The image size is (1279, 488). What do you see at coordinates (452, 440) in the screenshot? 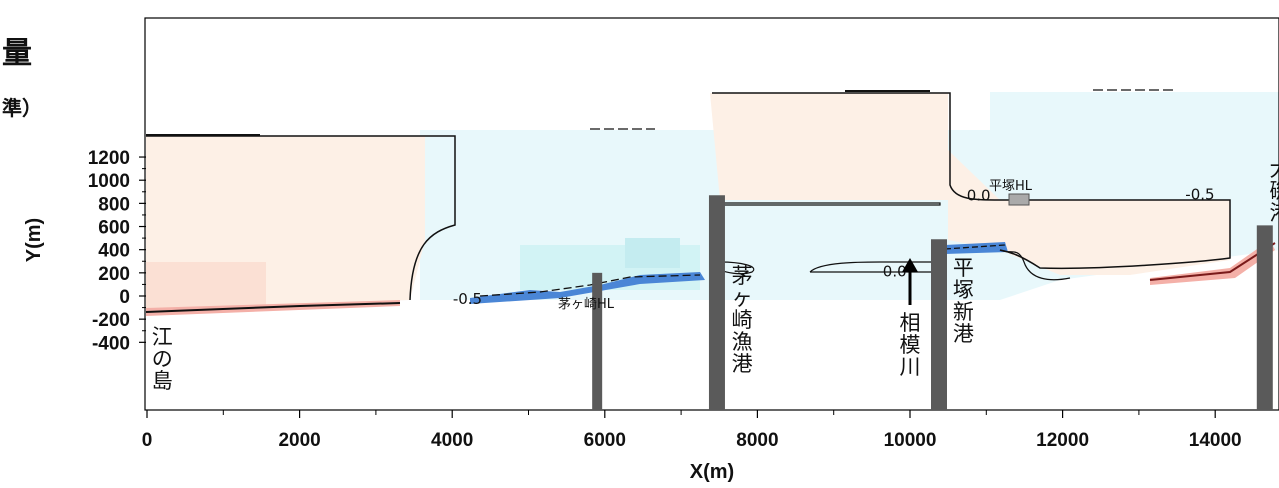
I see `x-tick-label: 4000` at bounding box center [452, 440].